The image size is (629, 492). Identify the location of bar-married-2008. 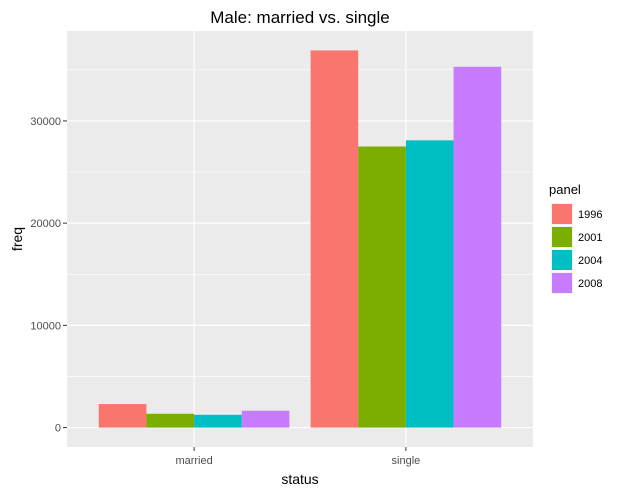
(265, 419).